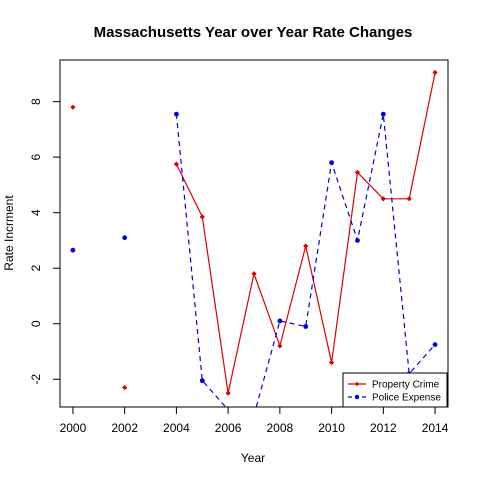 The width and height of the screenshot is (480, 480). Describe the element at coordinates (406, 385) in the screenshot. I see `legend-label: Property Crime` at that location.